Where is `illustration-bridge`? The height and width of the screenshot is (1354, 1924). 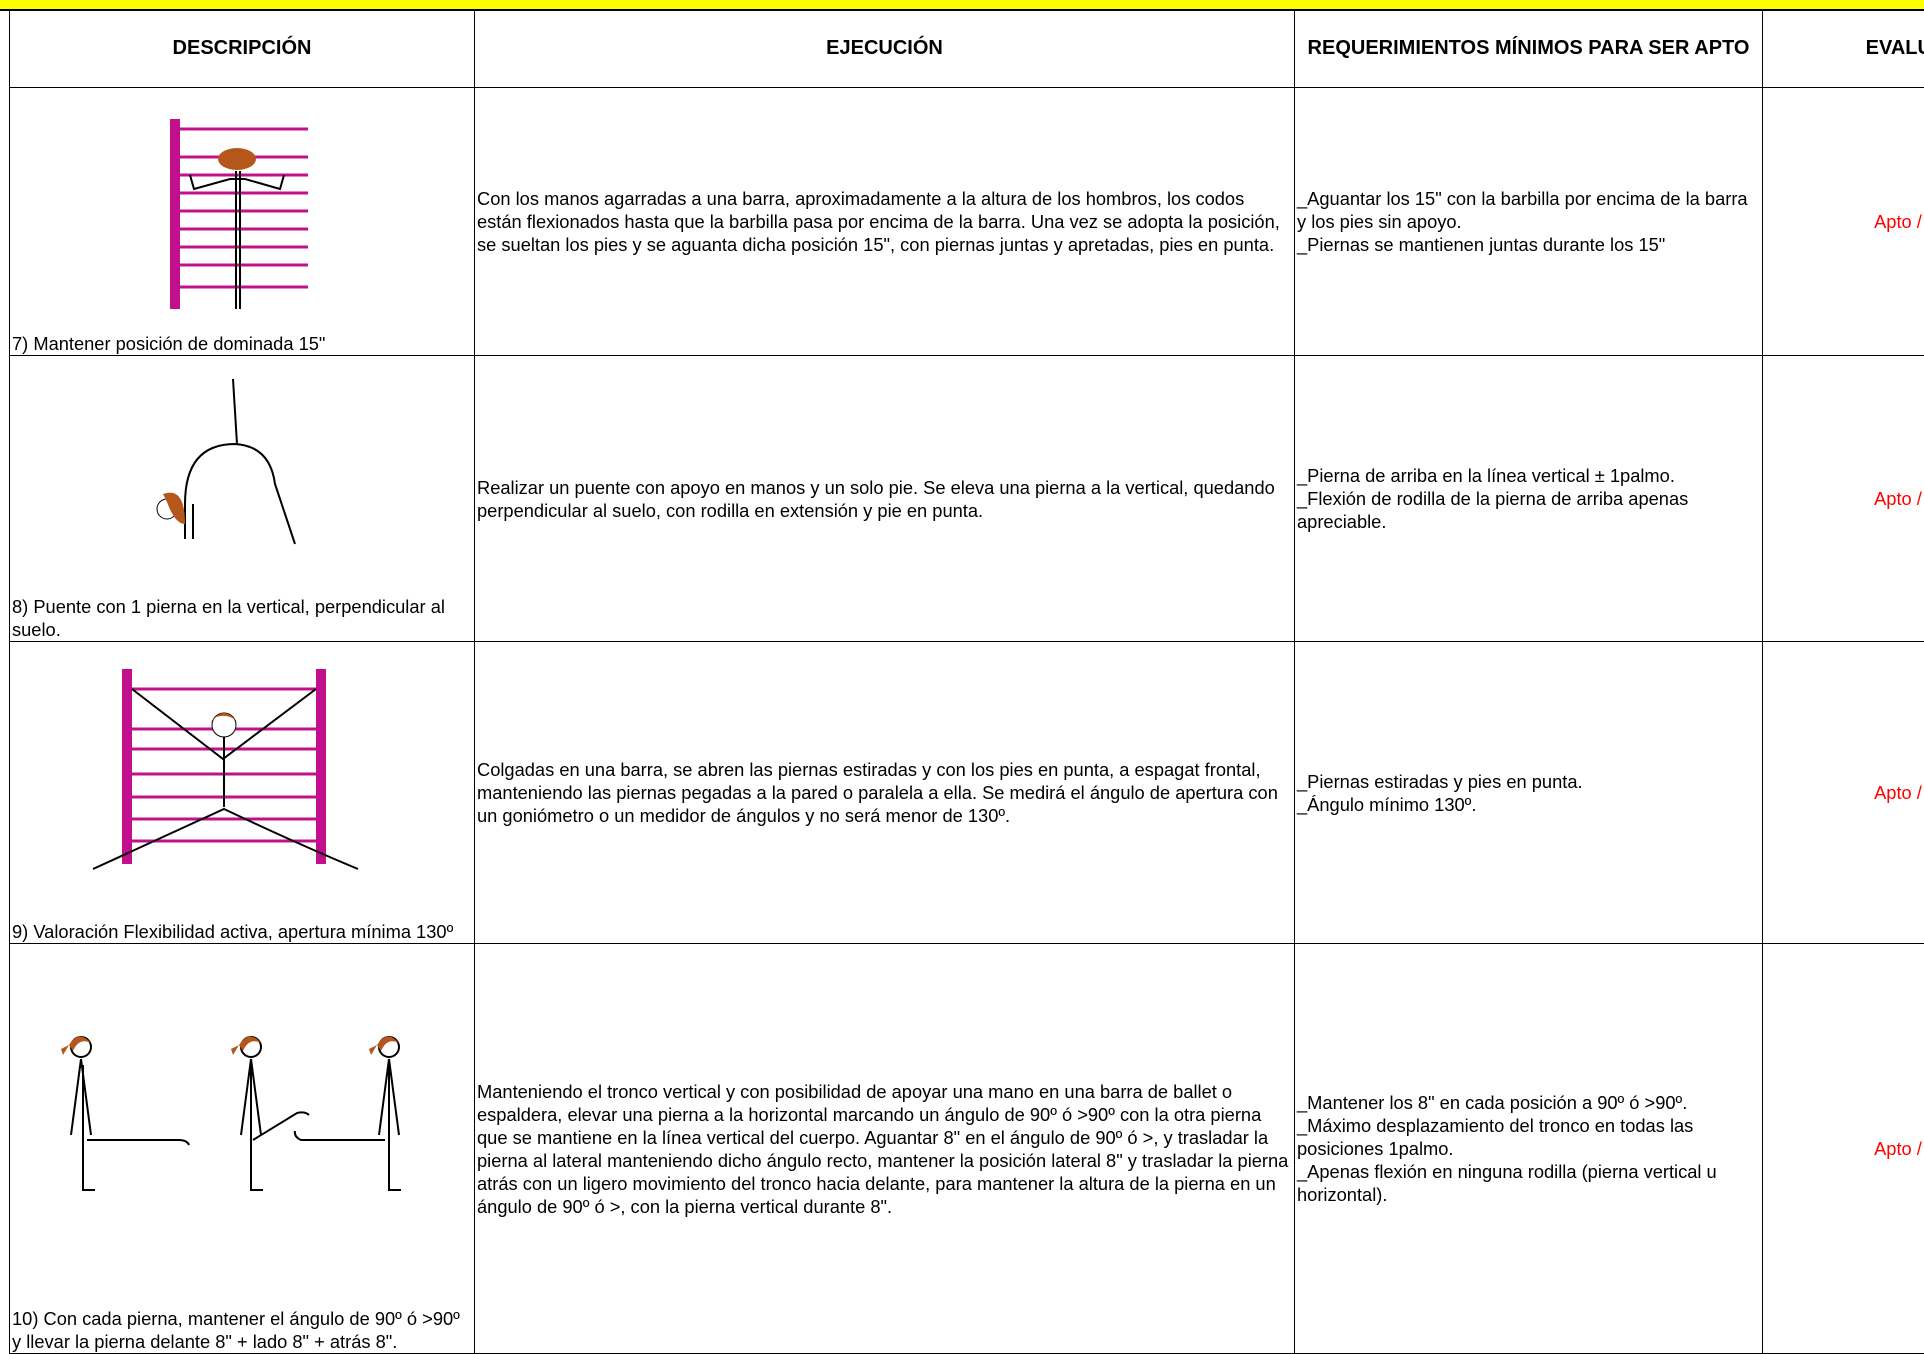
illustration-bridge is located at coordinates (226, 461).